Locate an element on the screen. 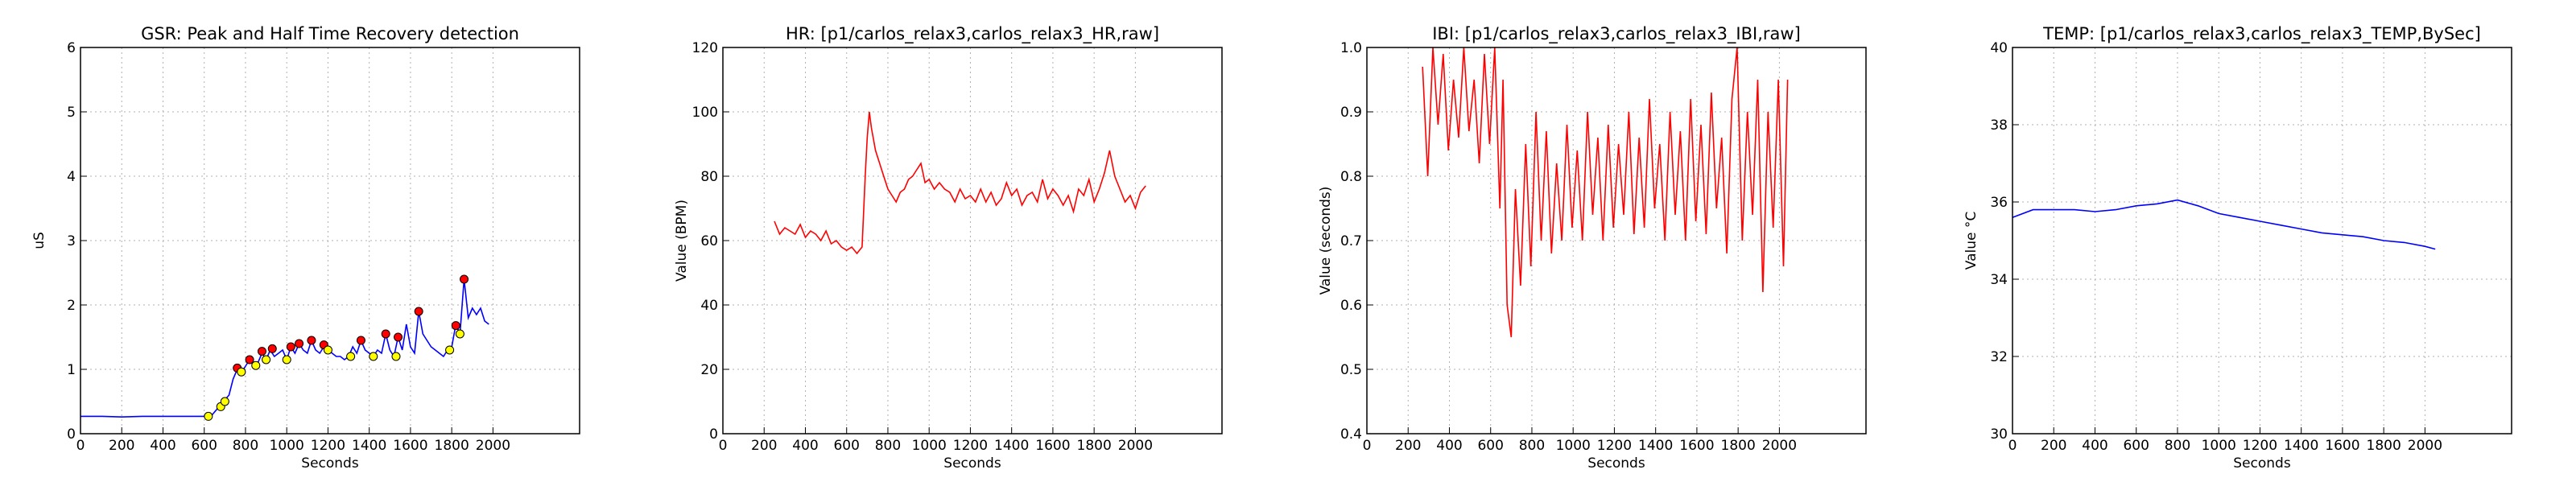  y-axis-label: Value (BPM) is located at coordinates (682, 241).